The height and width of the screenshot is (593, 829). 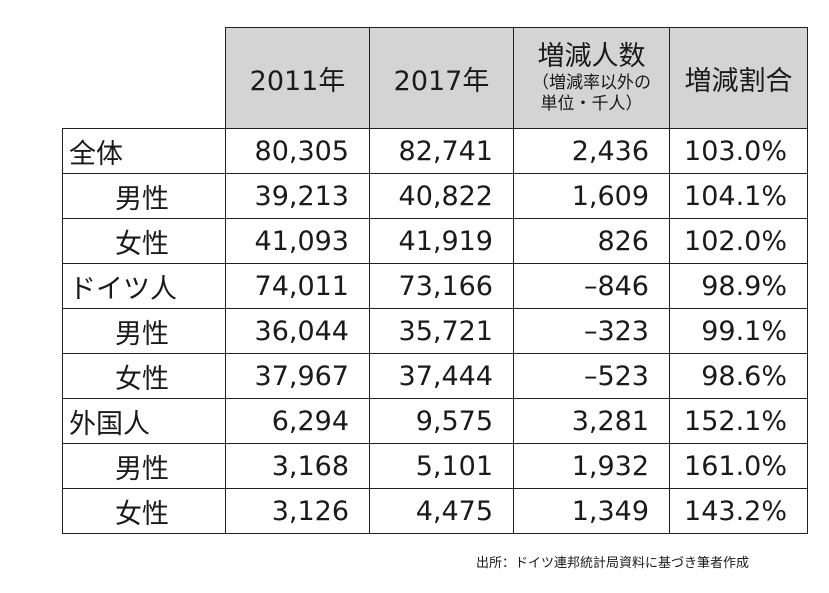 What do you see at coordinates (591, 331) in the screenshot?
I see `cell-change: –323` at bounding box center [591, 331].